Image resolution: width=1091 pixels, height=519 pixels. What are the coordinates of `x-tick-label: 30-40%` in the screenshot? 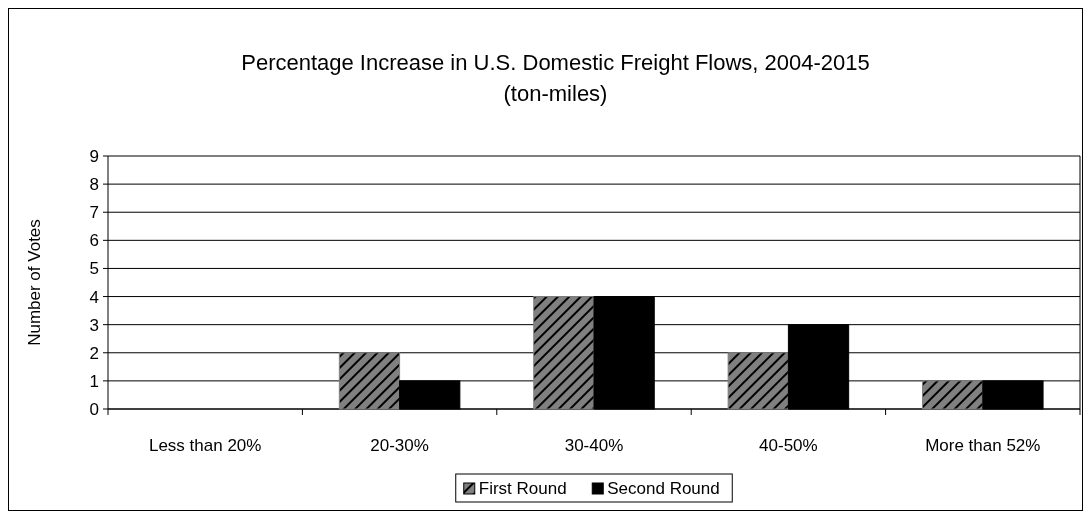 It's located at (594, 445).